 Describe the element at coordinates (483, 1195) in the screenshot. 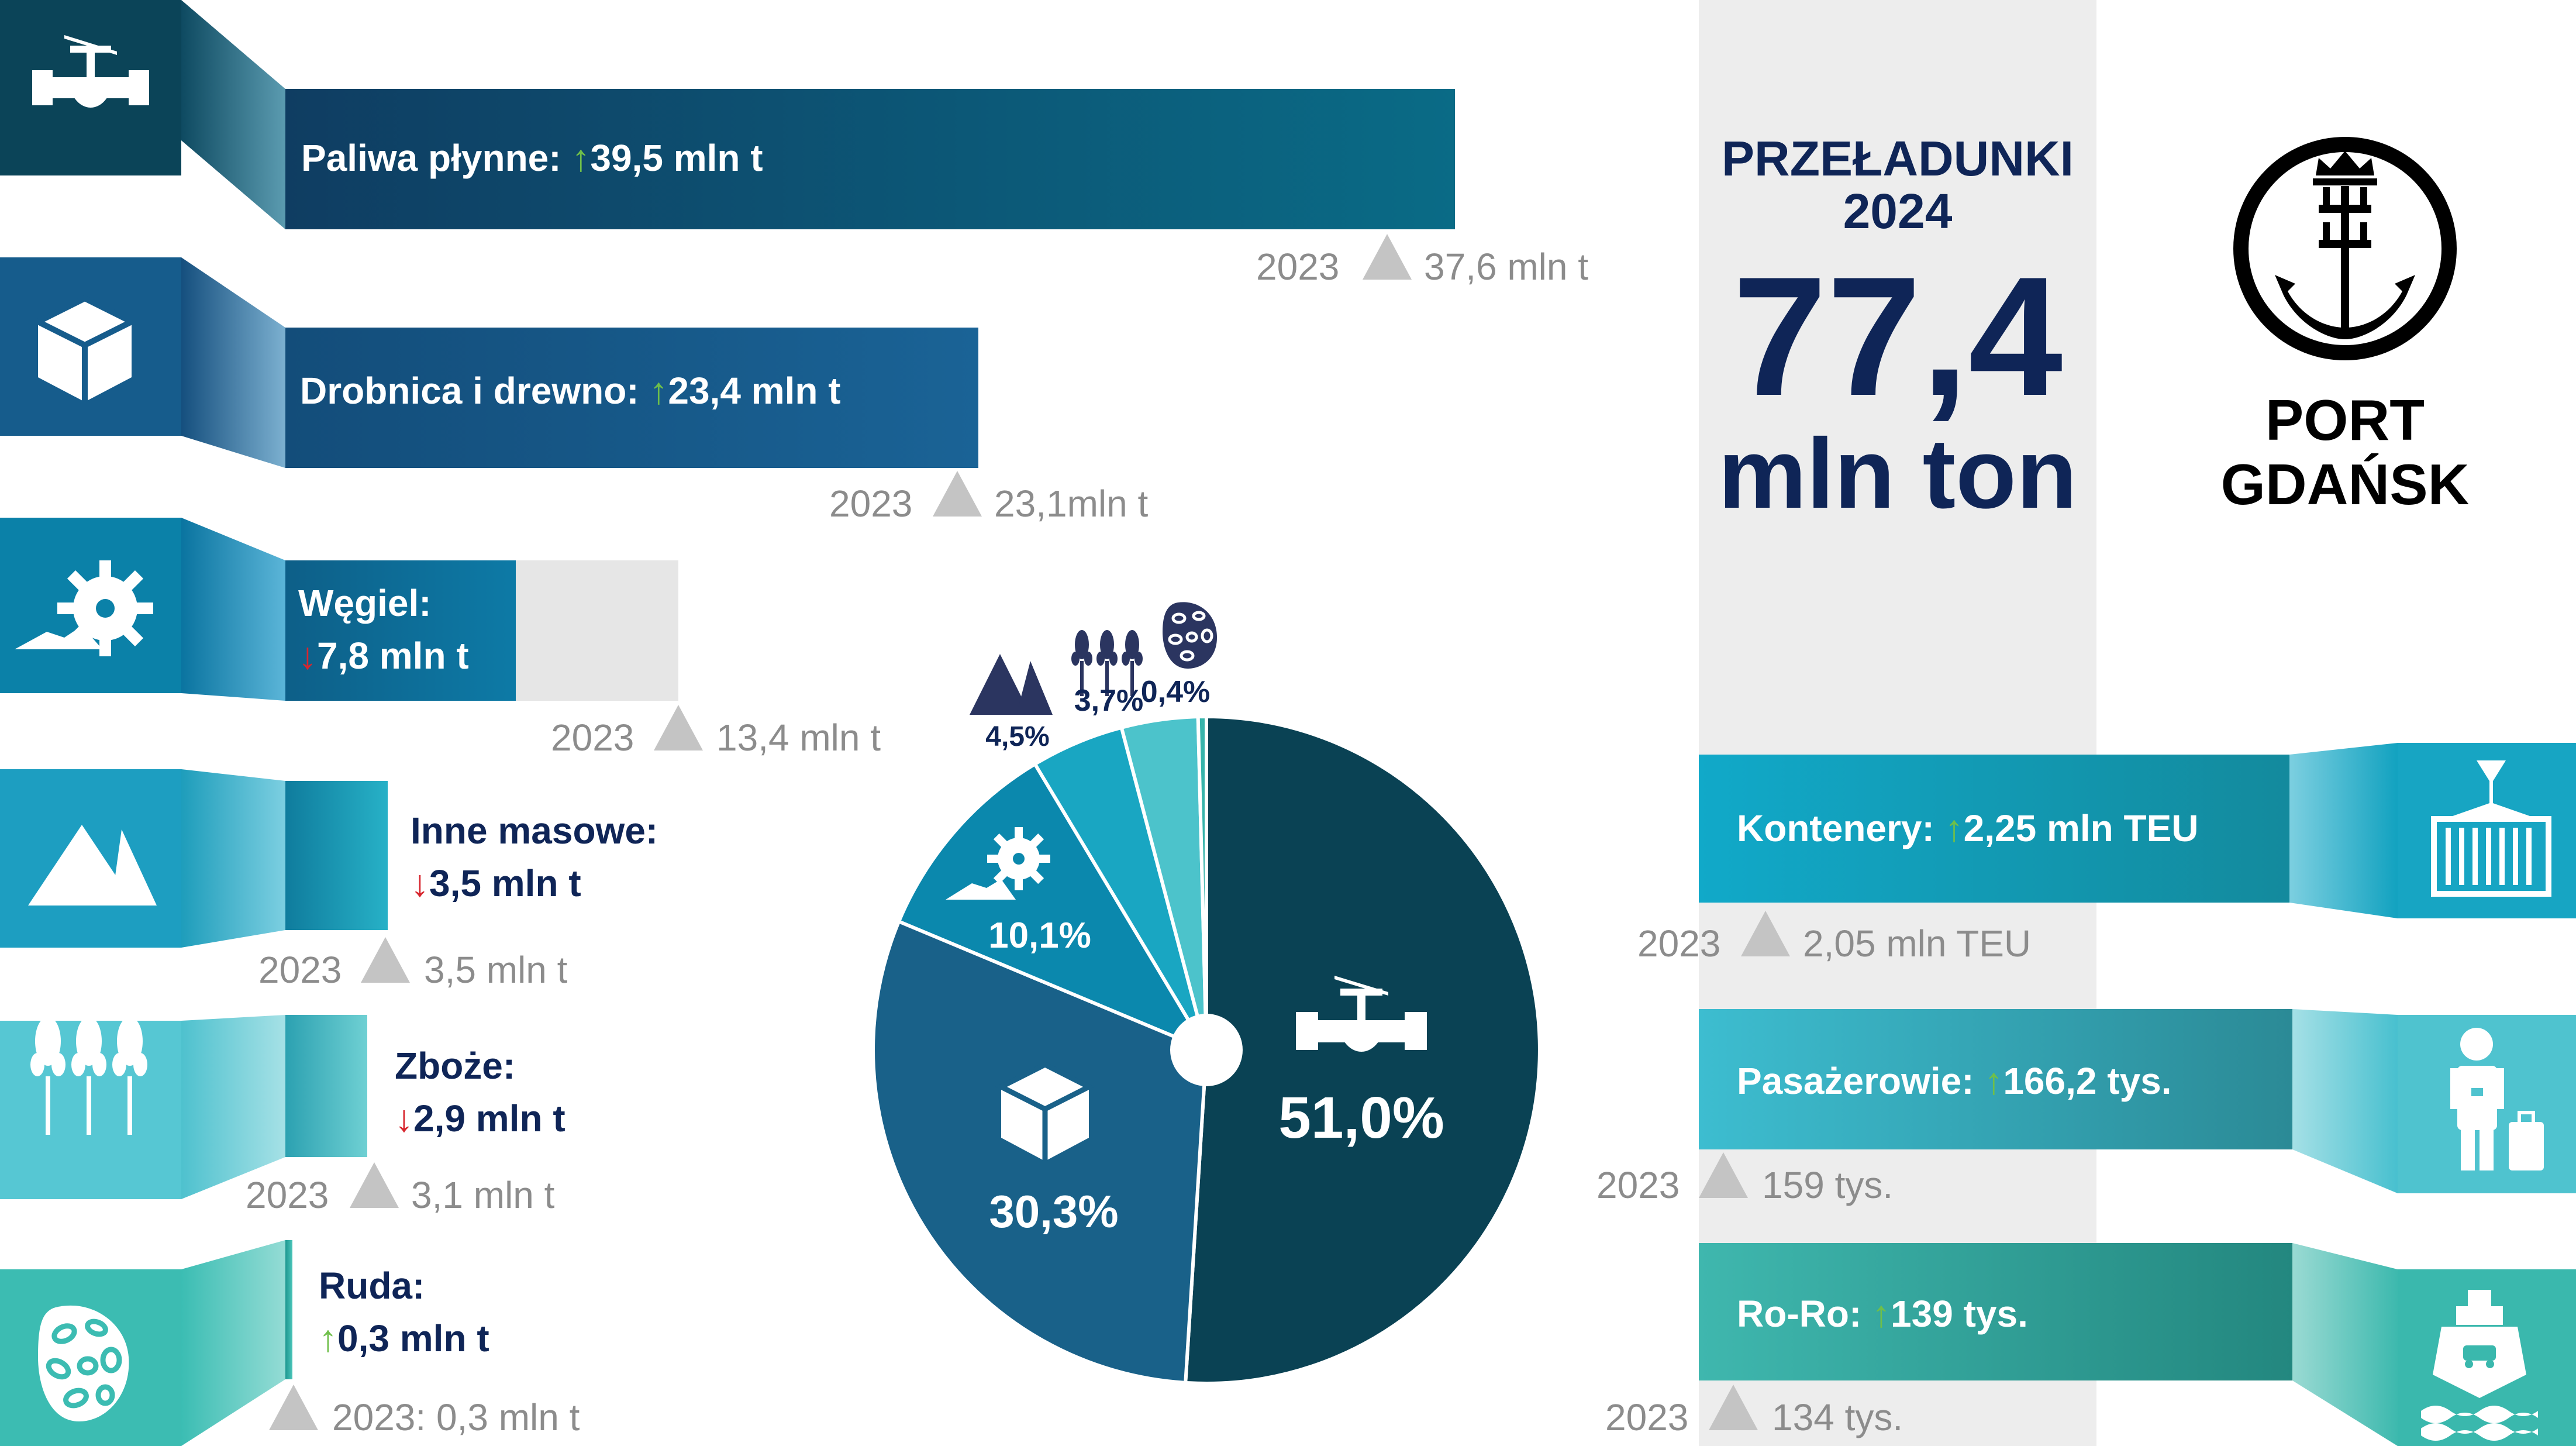

I see `prev-value: 3,1 mln t` at that location.